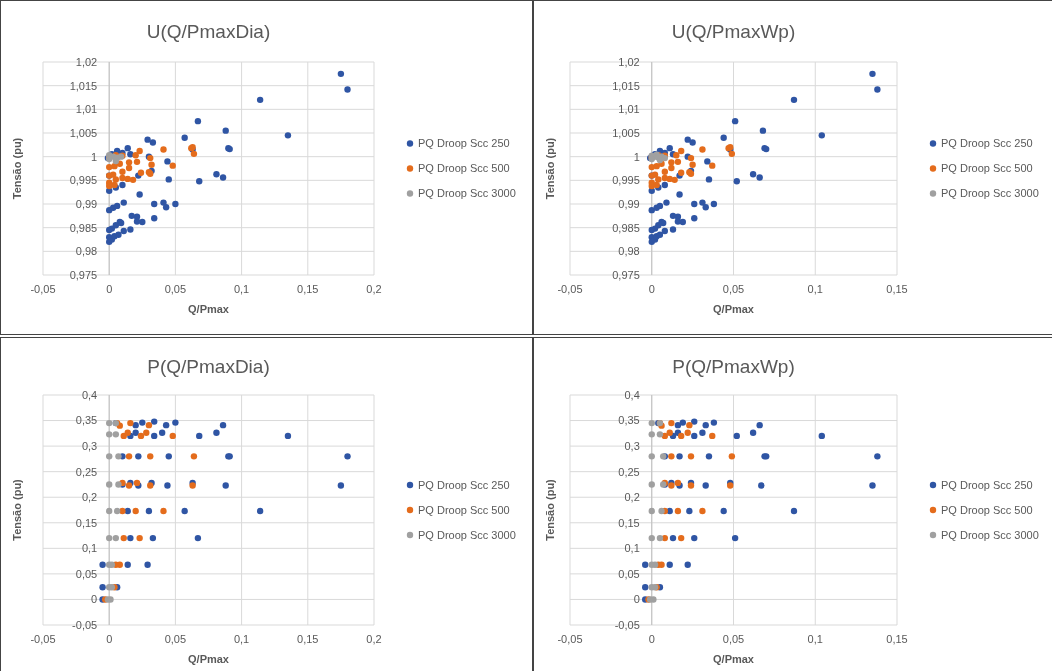  Describe the element at coordinates (733, 366) in the screenshot. I see `chart-title: P(Q/PmaxWp)` at that location.